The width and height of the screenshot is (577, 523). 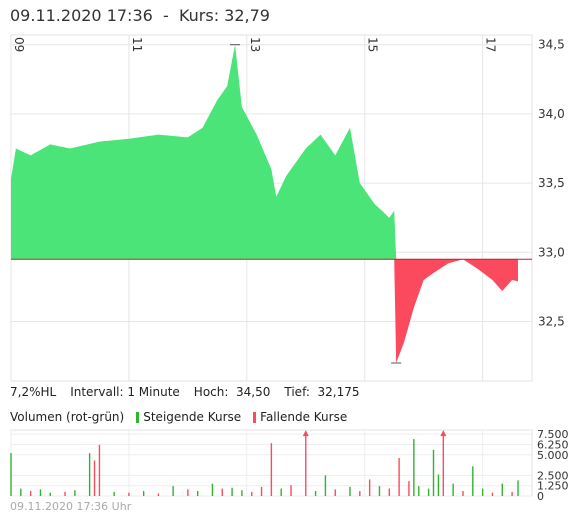 I want to click on y-tick-label: 32,5, so click(x=551, y=321).